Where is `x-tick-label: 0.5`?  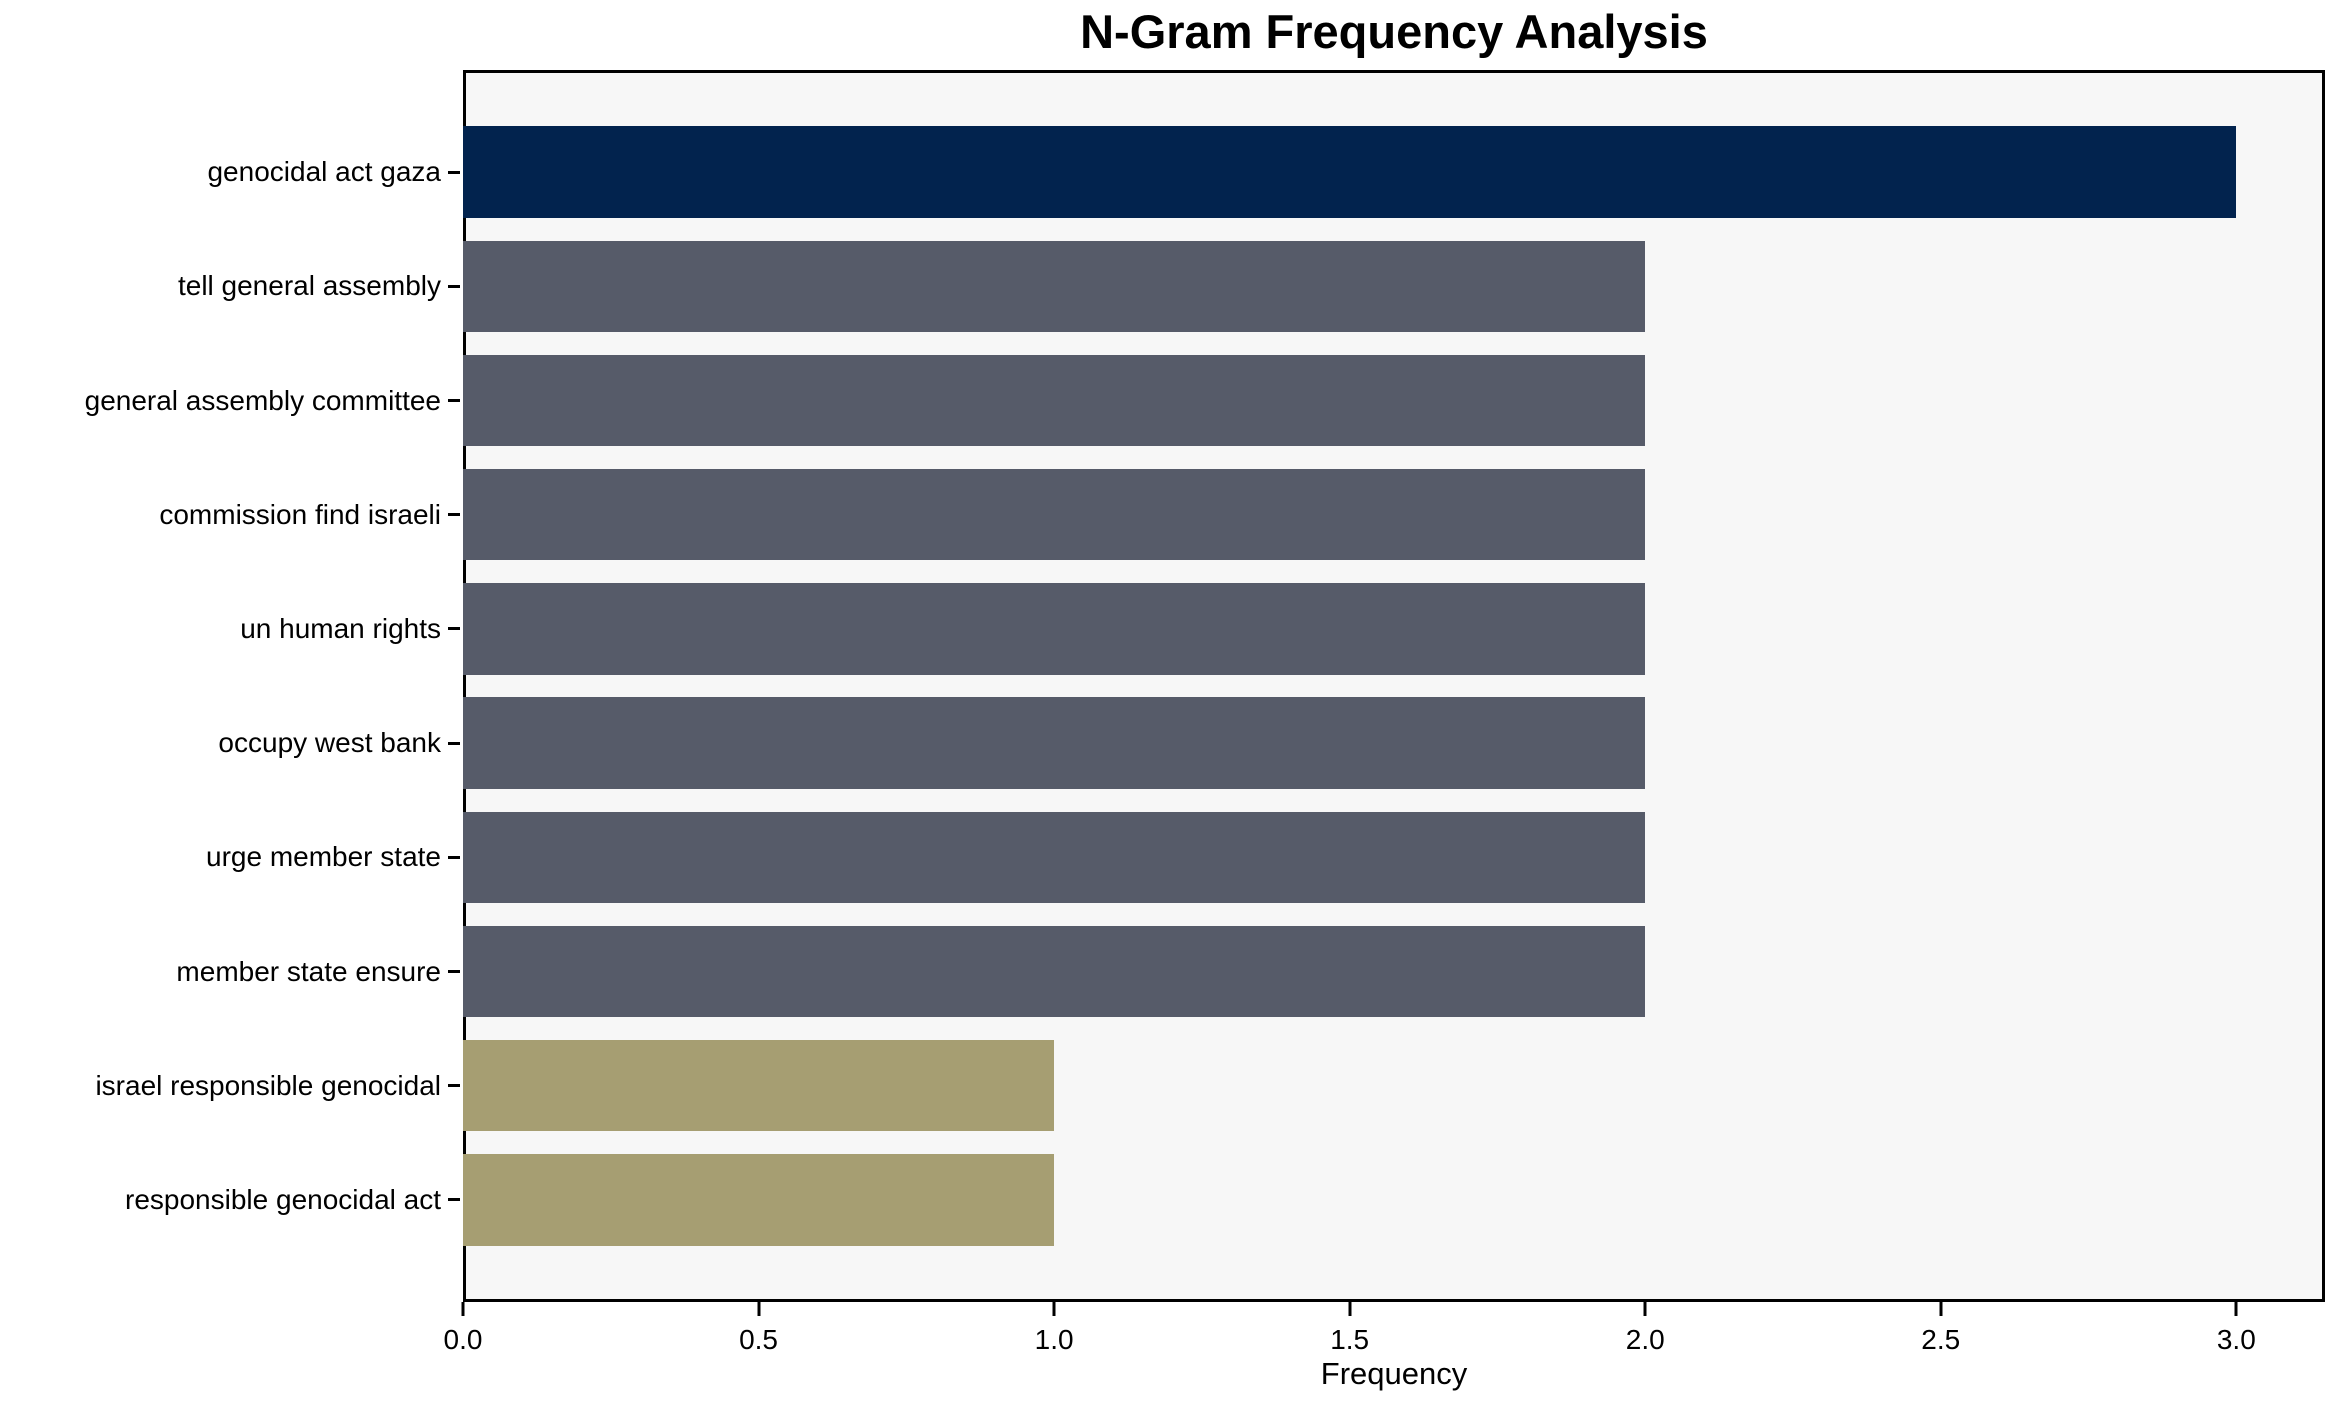
x-tick-label: 0.5 is located at coordinates (759, 1339).